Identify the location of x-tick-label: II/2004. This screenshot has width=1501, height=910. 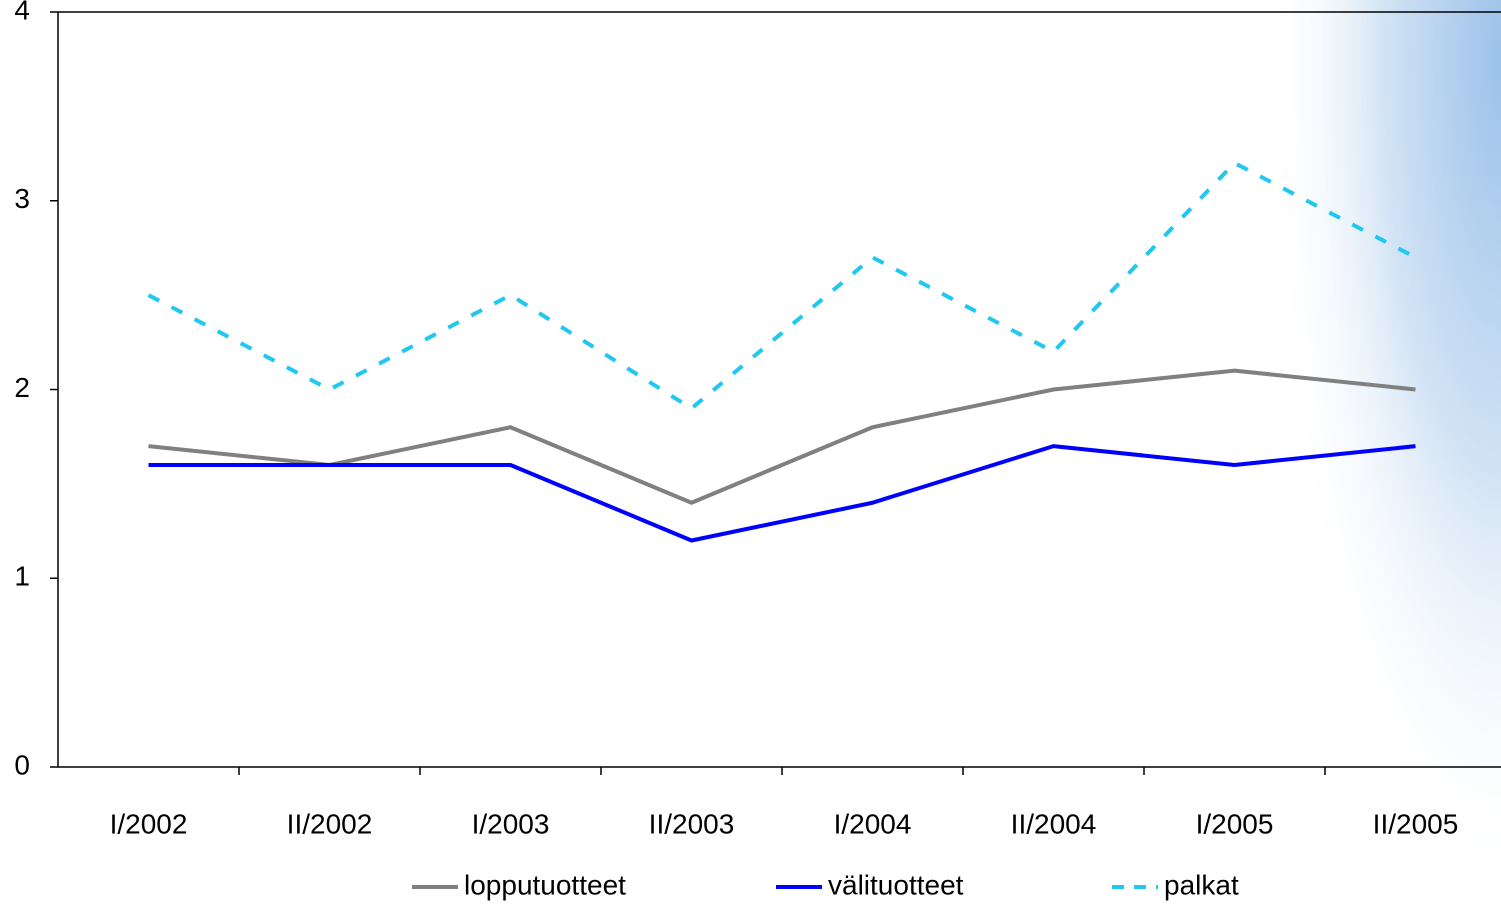
(1054, 823).